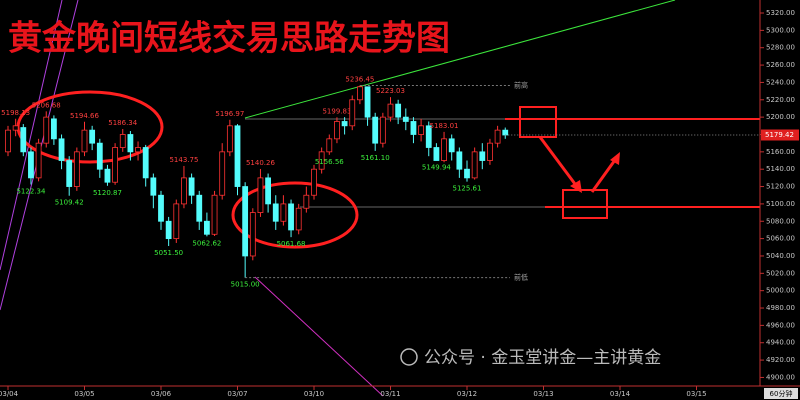 The height and width of the screenshot is (400, 800). I want to click on y-tick-label: 5300.00, so click(780, 30).